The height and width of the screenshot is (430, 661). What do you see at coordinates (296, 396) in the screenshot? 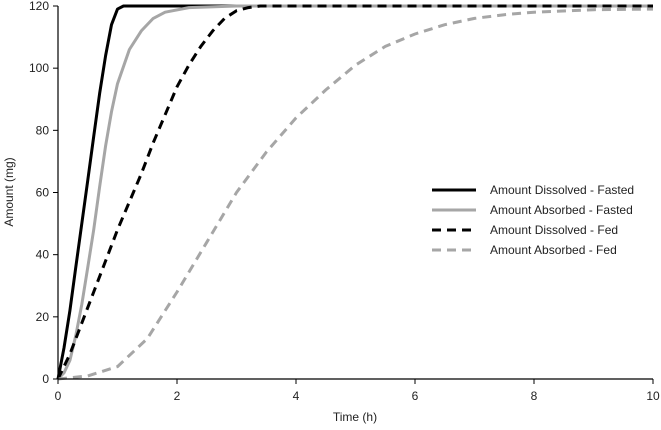
I see `x-tick-label: 4` at bounding box center [296, 396].